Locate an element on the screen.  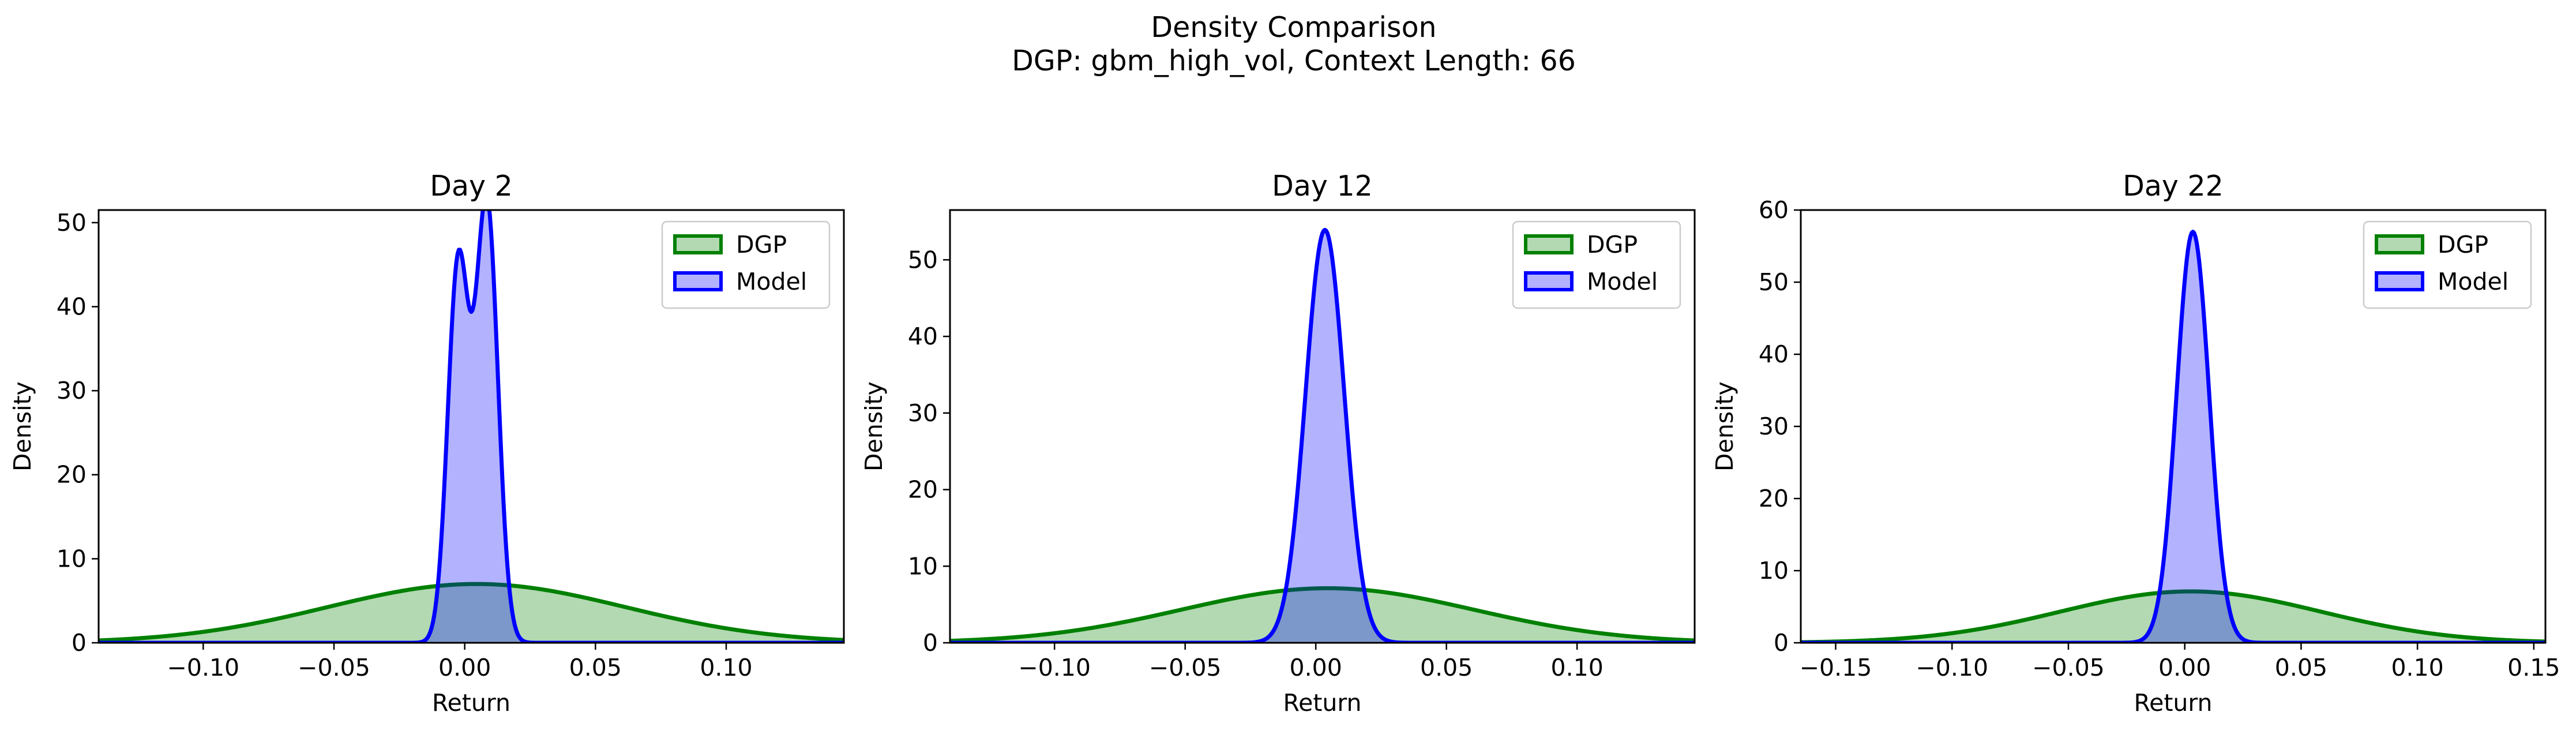
panel-title: Day 22 is located at coordinates (2173, 186).